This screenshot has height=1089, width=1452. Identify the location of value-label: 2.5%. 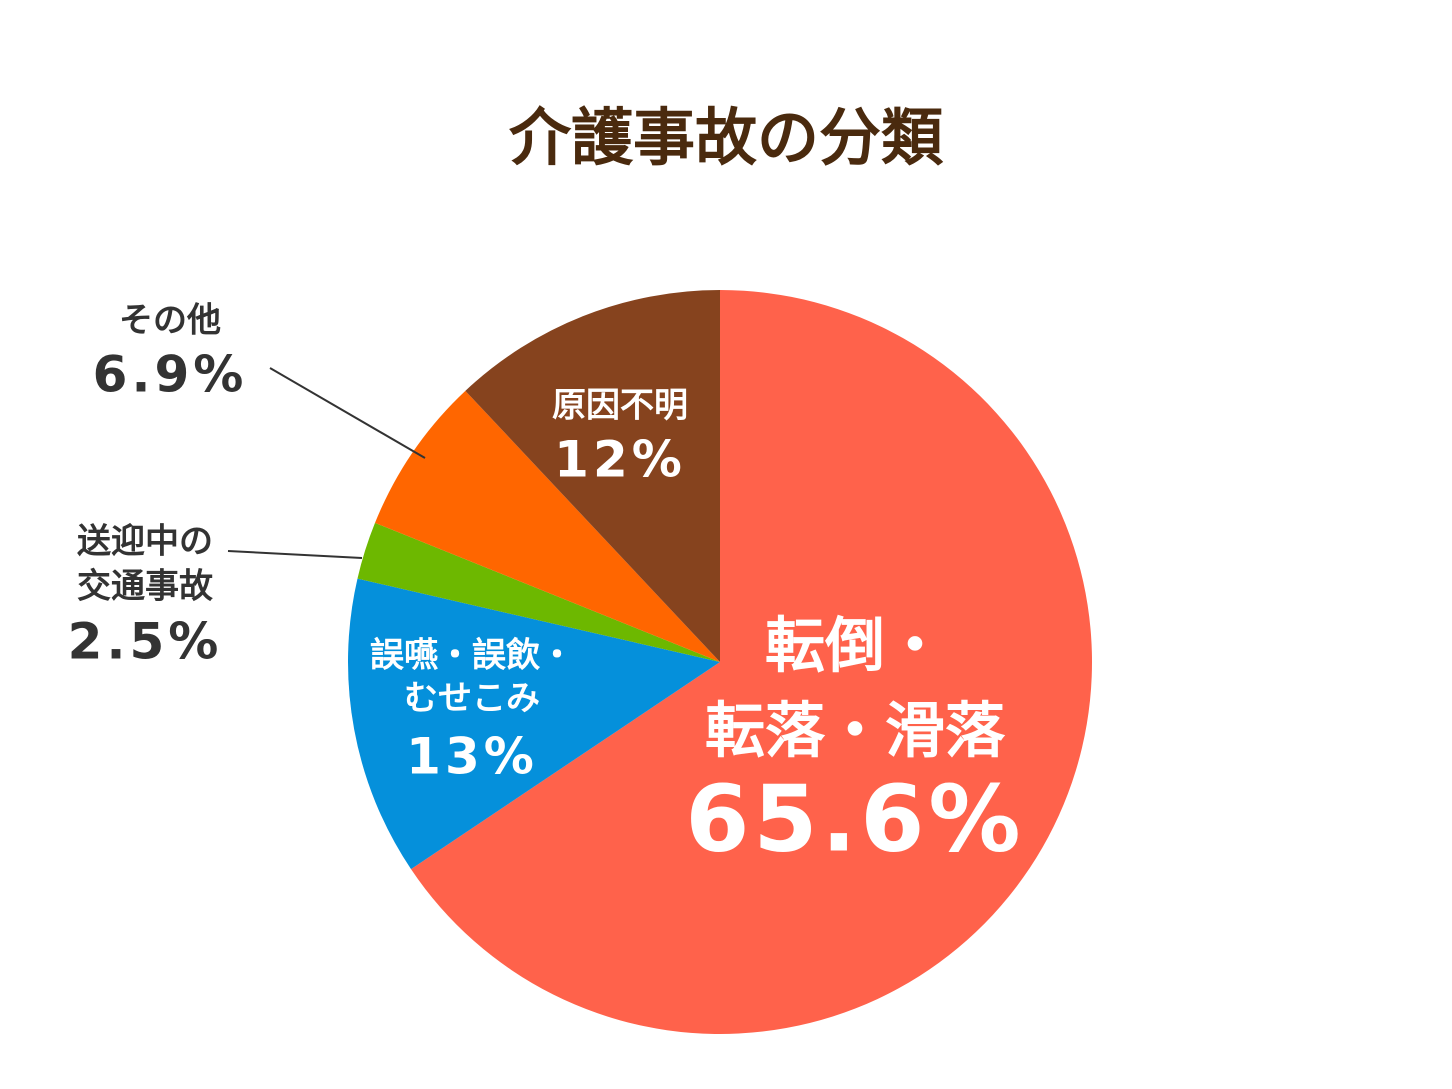
(145, 642).